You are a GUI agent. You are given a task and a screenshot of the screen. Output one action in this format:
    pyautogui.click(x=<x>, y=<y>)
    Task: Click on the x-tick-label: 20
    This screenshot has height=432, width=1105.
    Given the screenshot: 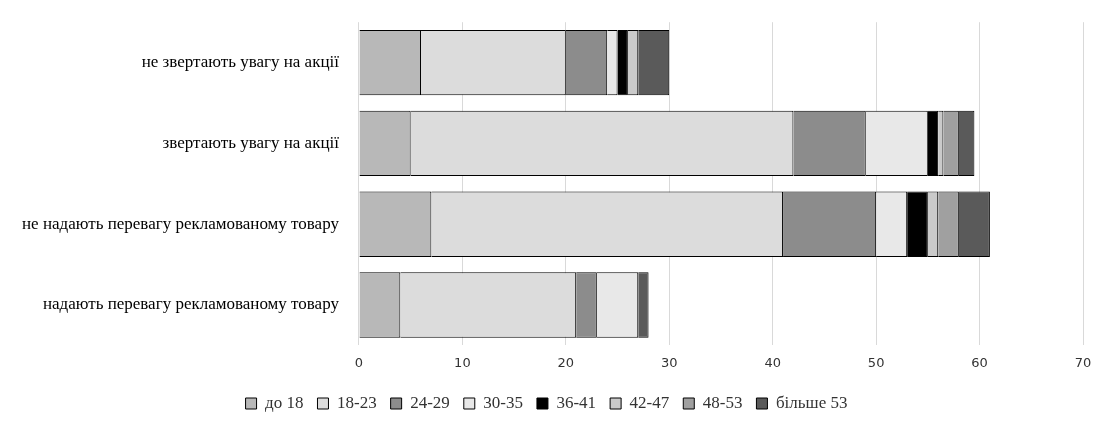 What is the action you would take?
    pyautogui.click(x=566, y=362)
    